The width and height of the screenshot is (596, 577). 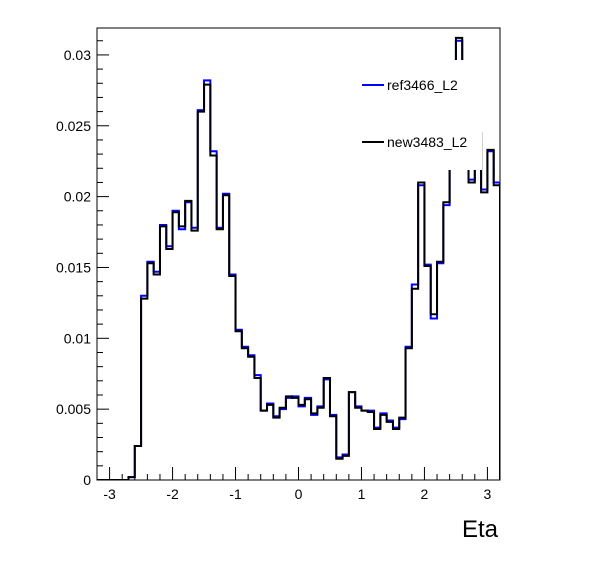 I want to click on x-tick-label: 2, so click(x=425, y=494).